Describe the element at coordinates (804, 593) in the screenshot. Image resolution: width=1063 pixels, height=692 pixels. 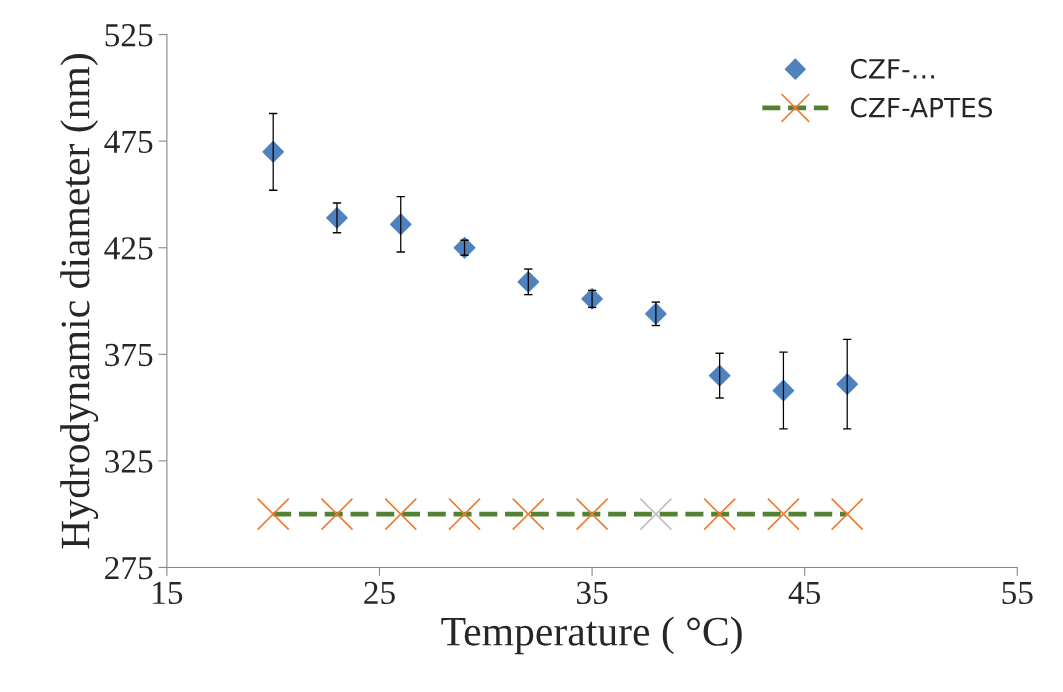
I see `x-tick-label: 45` at that location.